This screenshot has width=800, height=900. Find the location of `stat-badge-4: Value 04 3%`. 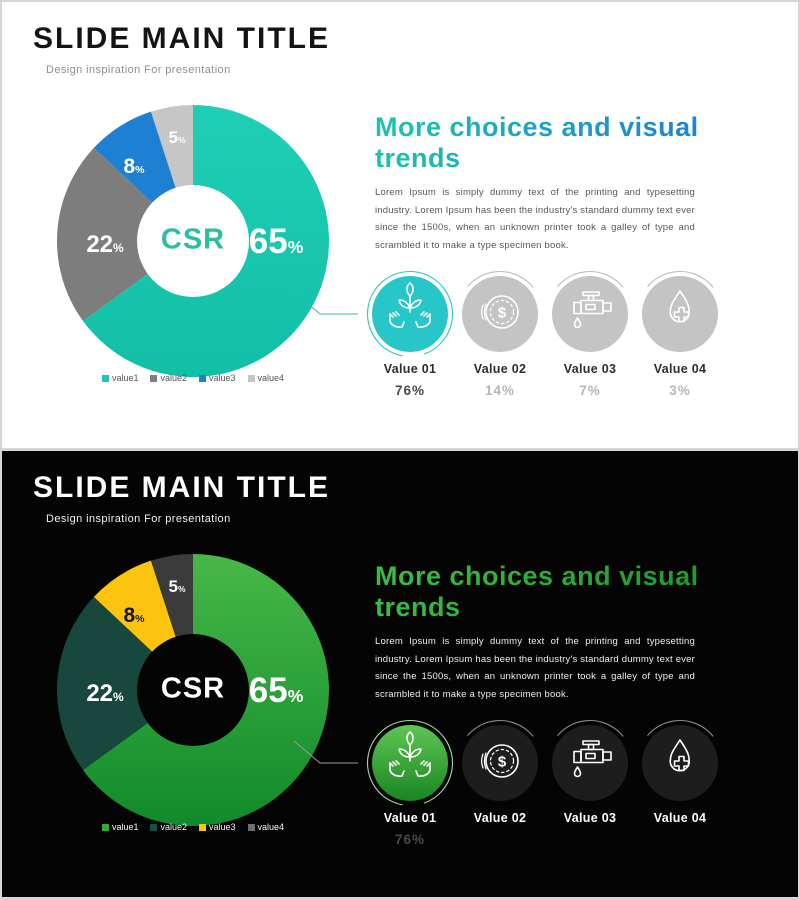

stat-badge-4: Value 04 3% is located at coordinates (680, 334).